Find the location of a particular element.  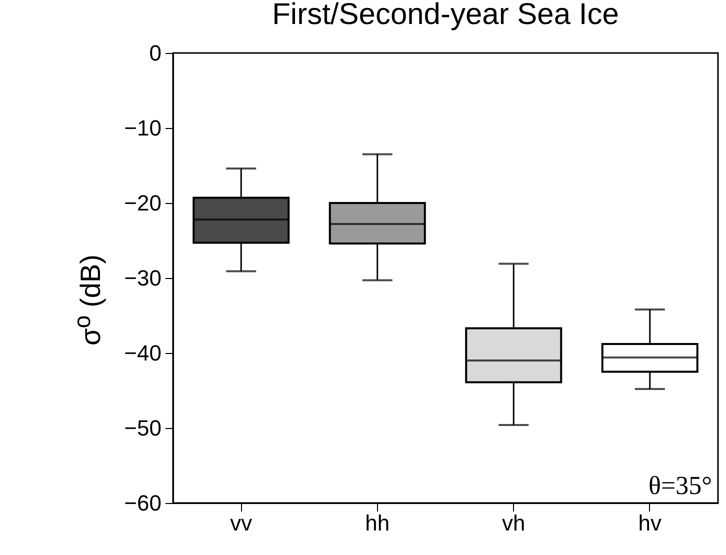

y-tick-label: 0 is located at coordinates (155, 53).